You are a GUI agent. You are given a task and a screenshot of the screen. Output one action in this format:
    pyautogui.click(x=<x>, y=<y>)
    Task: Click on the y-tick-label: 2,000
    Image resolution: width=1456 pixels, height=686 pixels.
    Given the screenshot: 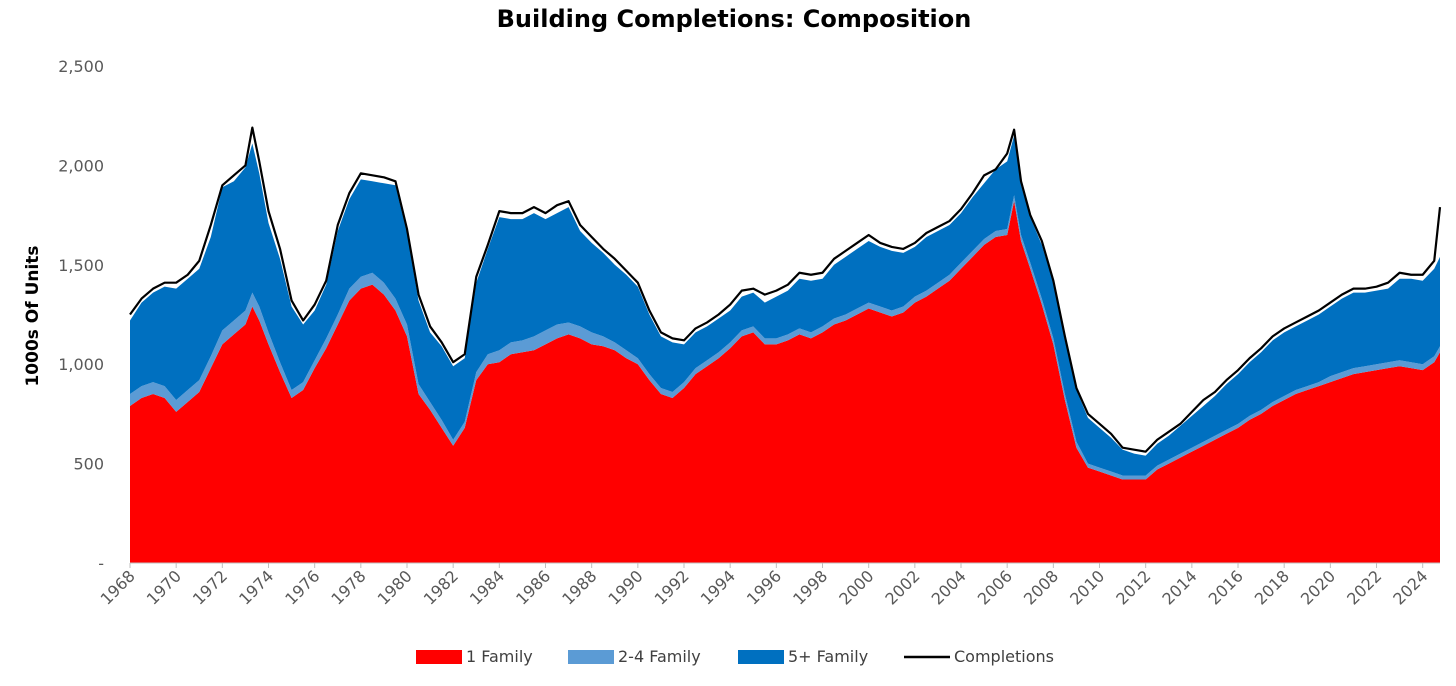 What is the action you would take?
    pyautogui.click(x=81, y=165)
    